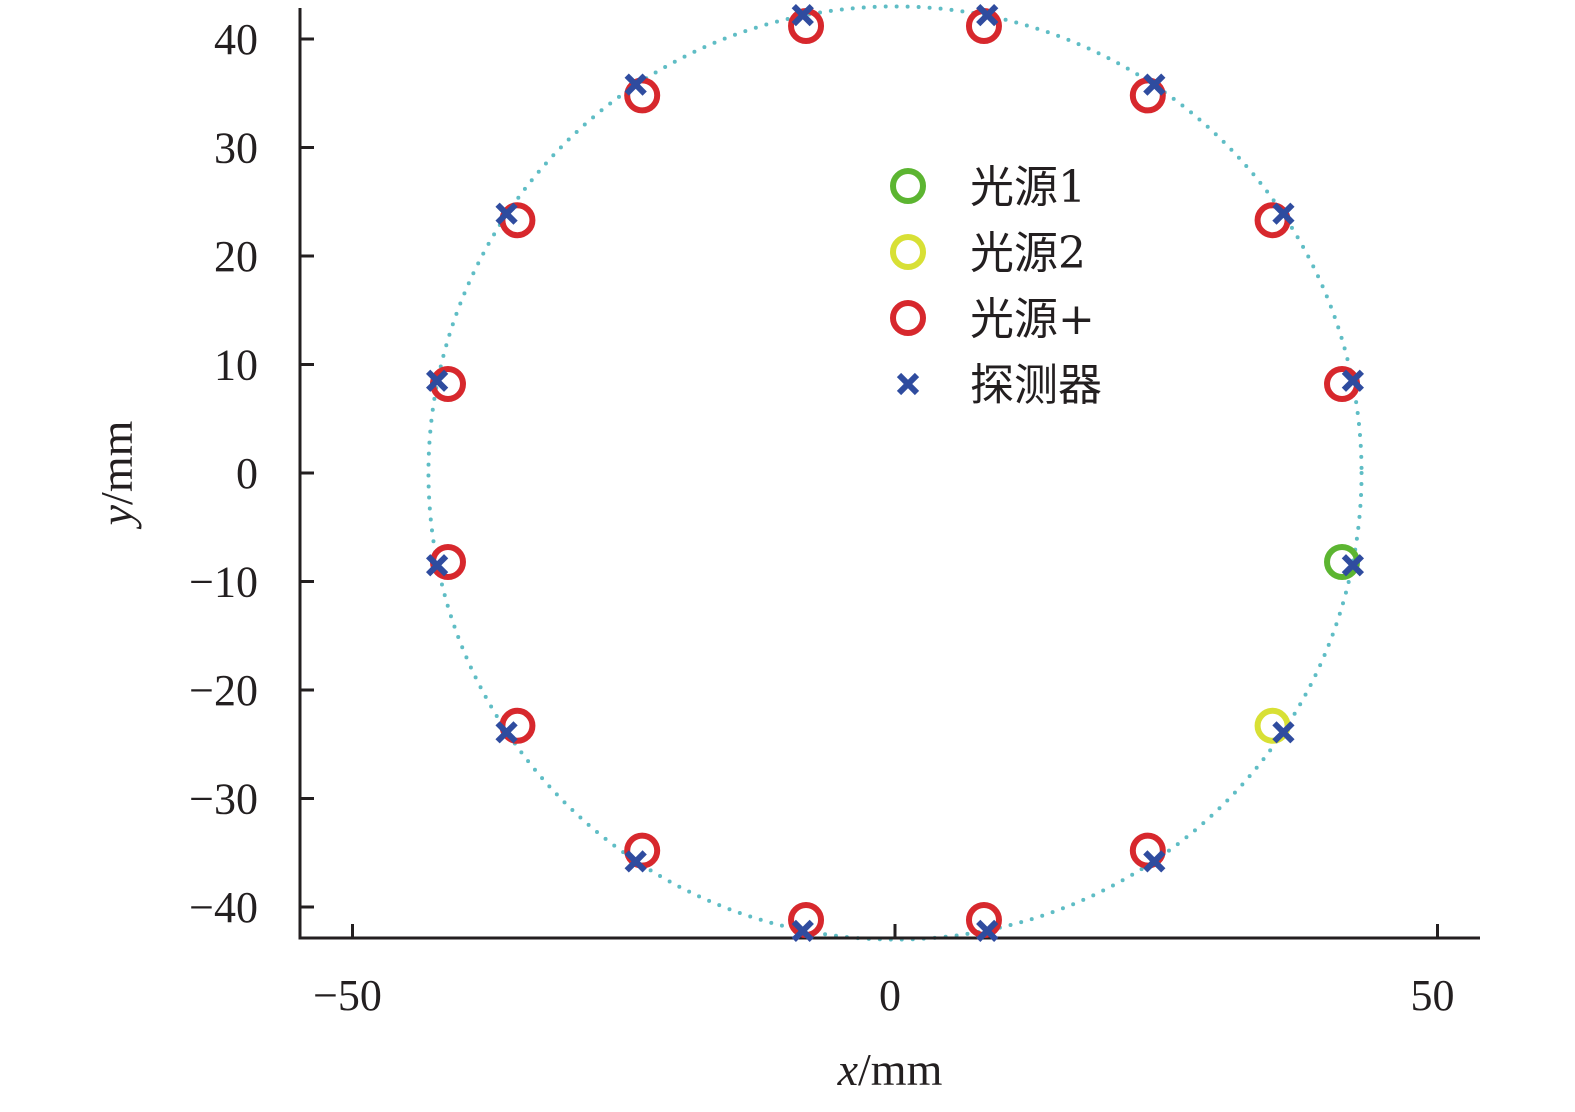 This screenshot has height=1112, width=1575. I want to click on x-tick-labels: −50 0 50, so click(883, 995).